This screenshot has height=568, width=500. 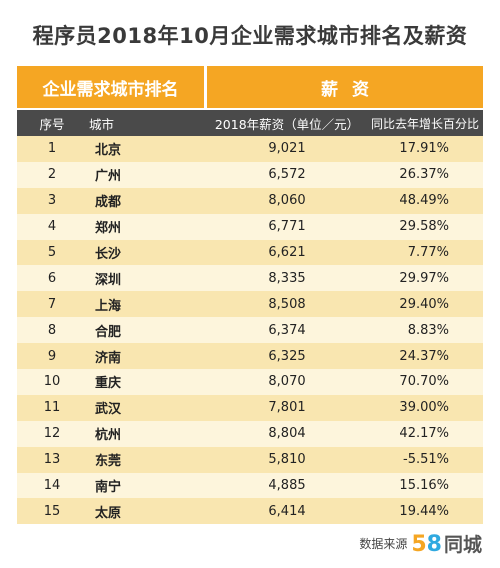 I want to click on group-header-row: 企业需求城市排名 薪资, so click(x=250, y=87).